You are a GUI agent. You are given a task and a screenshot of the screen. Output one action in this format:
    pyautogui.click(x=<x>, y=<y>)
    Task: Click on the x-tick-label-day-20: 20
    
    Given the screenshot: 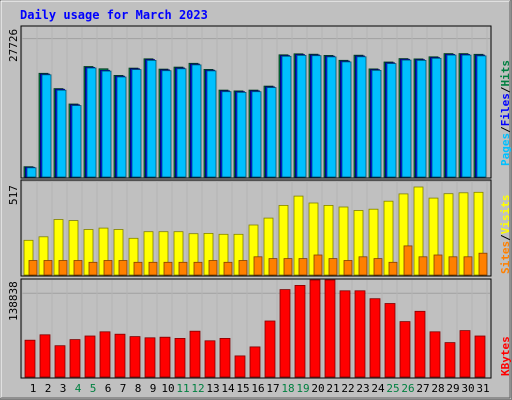 What is the action you would take?
    pyautogui.click(x=317, y=388)
    